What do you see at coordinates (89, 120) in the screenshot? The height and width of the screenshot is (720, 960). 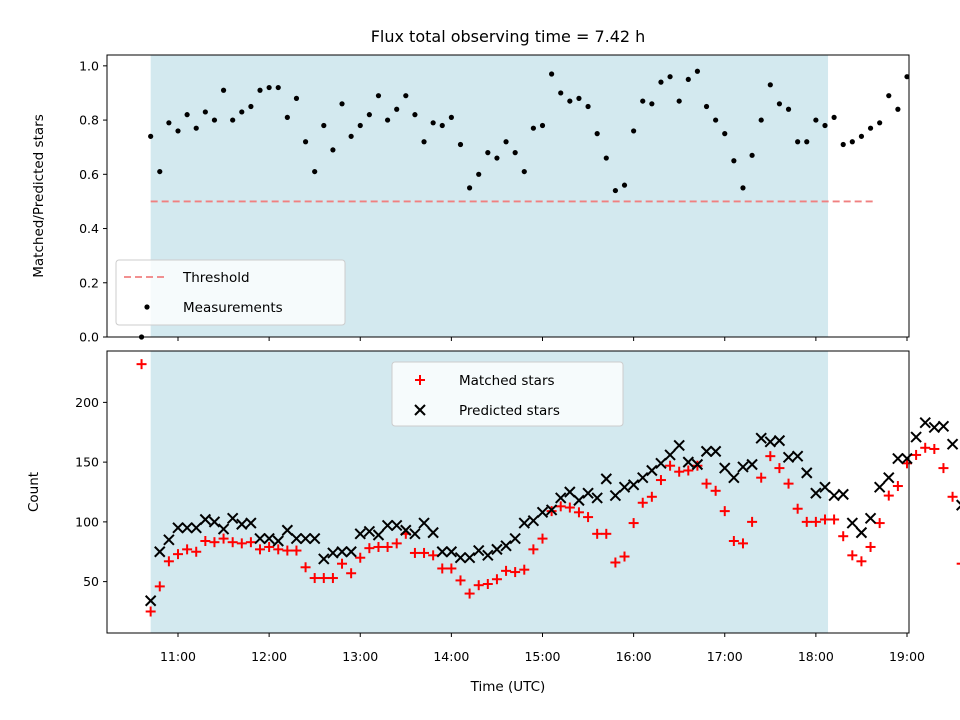 I see `top-y-tick-label: 0.8` at bounding box center [89, 120].